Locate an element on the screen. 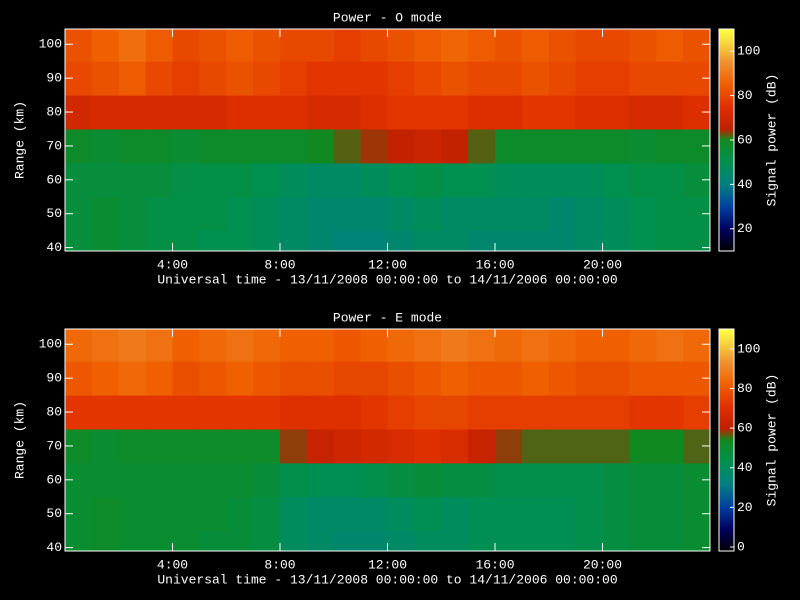  y-tick-label: 70 is located at coordinates (54, 145).